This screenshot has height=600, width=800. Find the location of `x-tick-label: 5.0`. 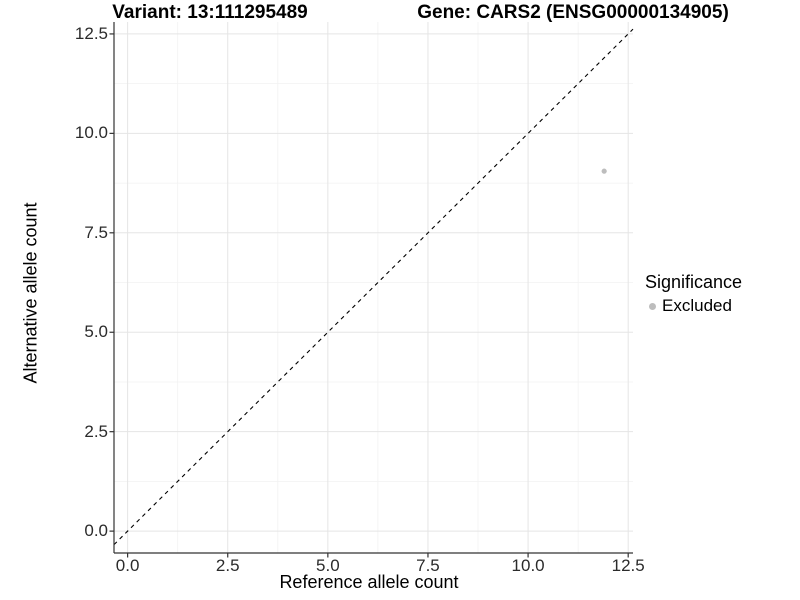

x-tick-label: 5.0 is located at coordinates (328, 565).